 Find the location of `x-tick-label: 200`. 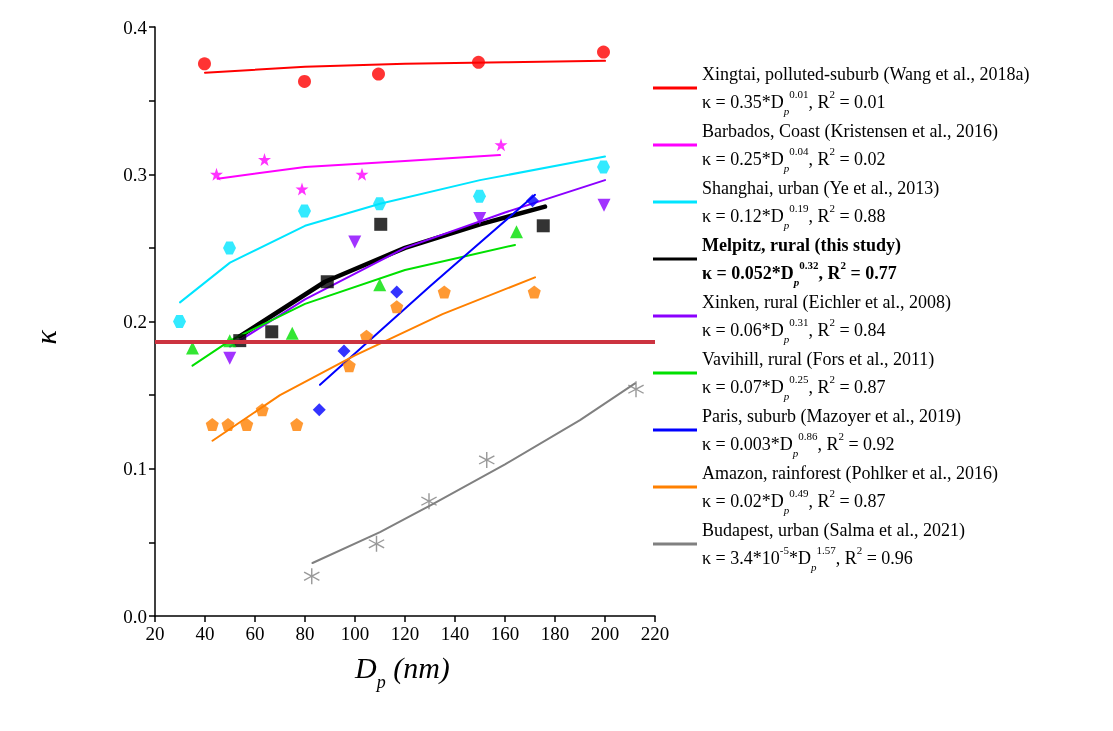

x-tick-label: 200 is located at coordinates (605, 633).